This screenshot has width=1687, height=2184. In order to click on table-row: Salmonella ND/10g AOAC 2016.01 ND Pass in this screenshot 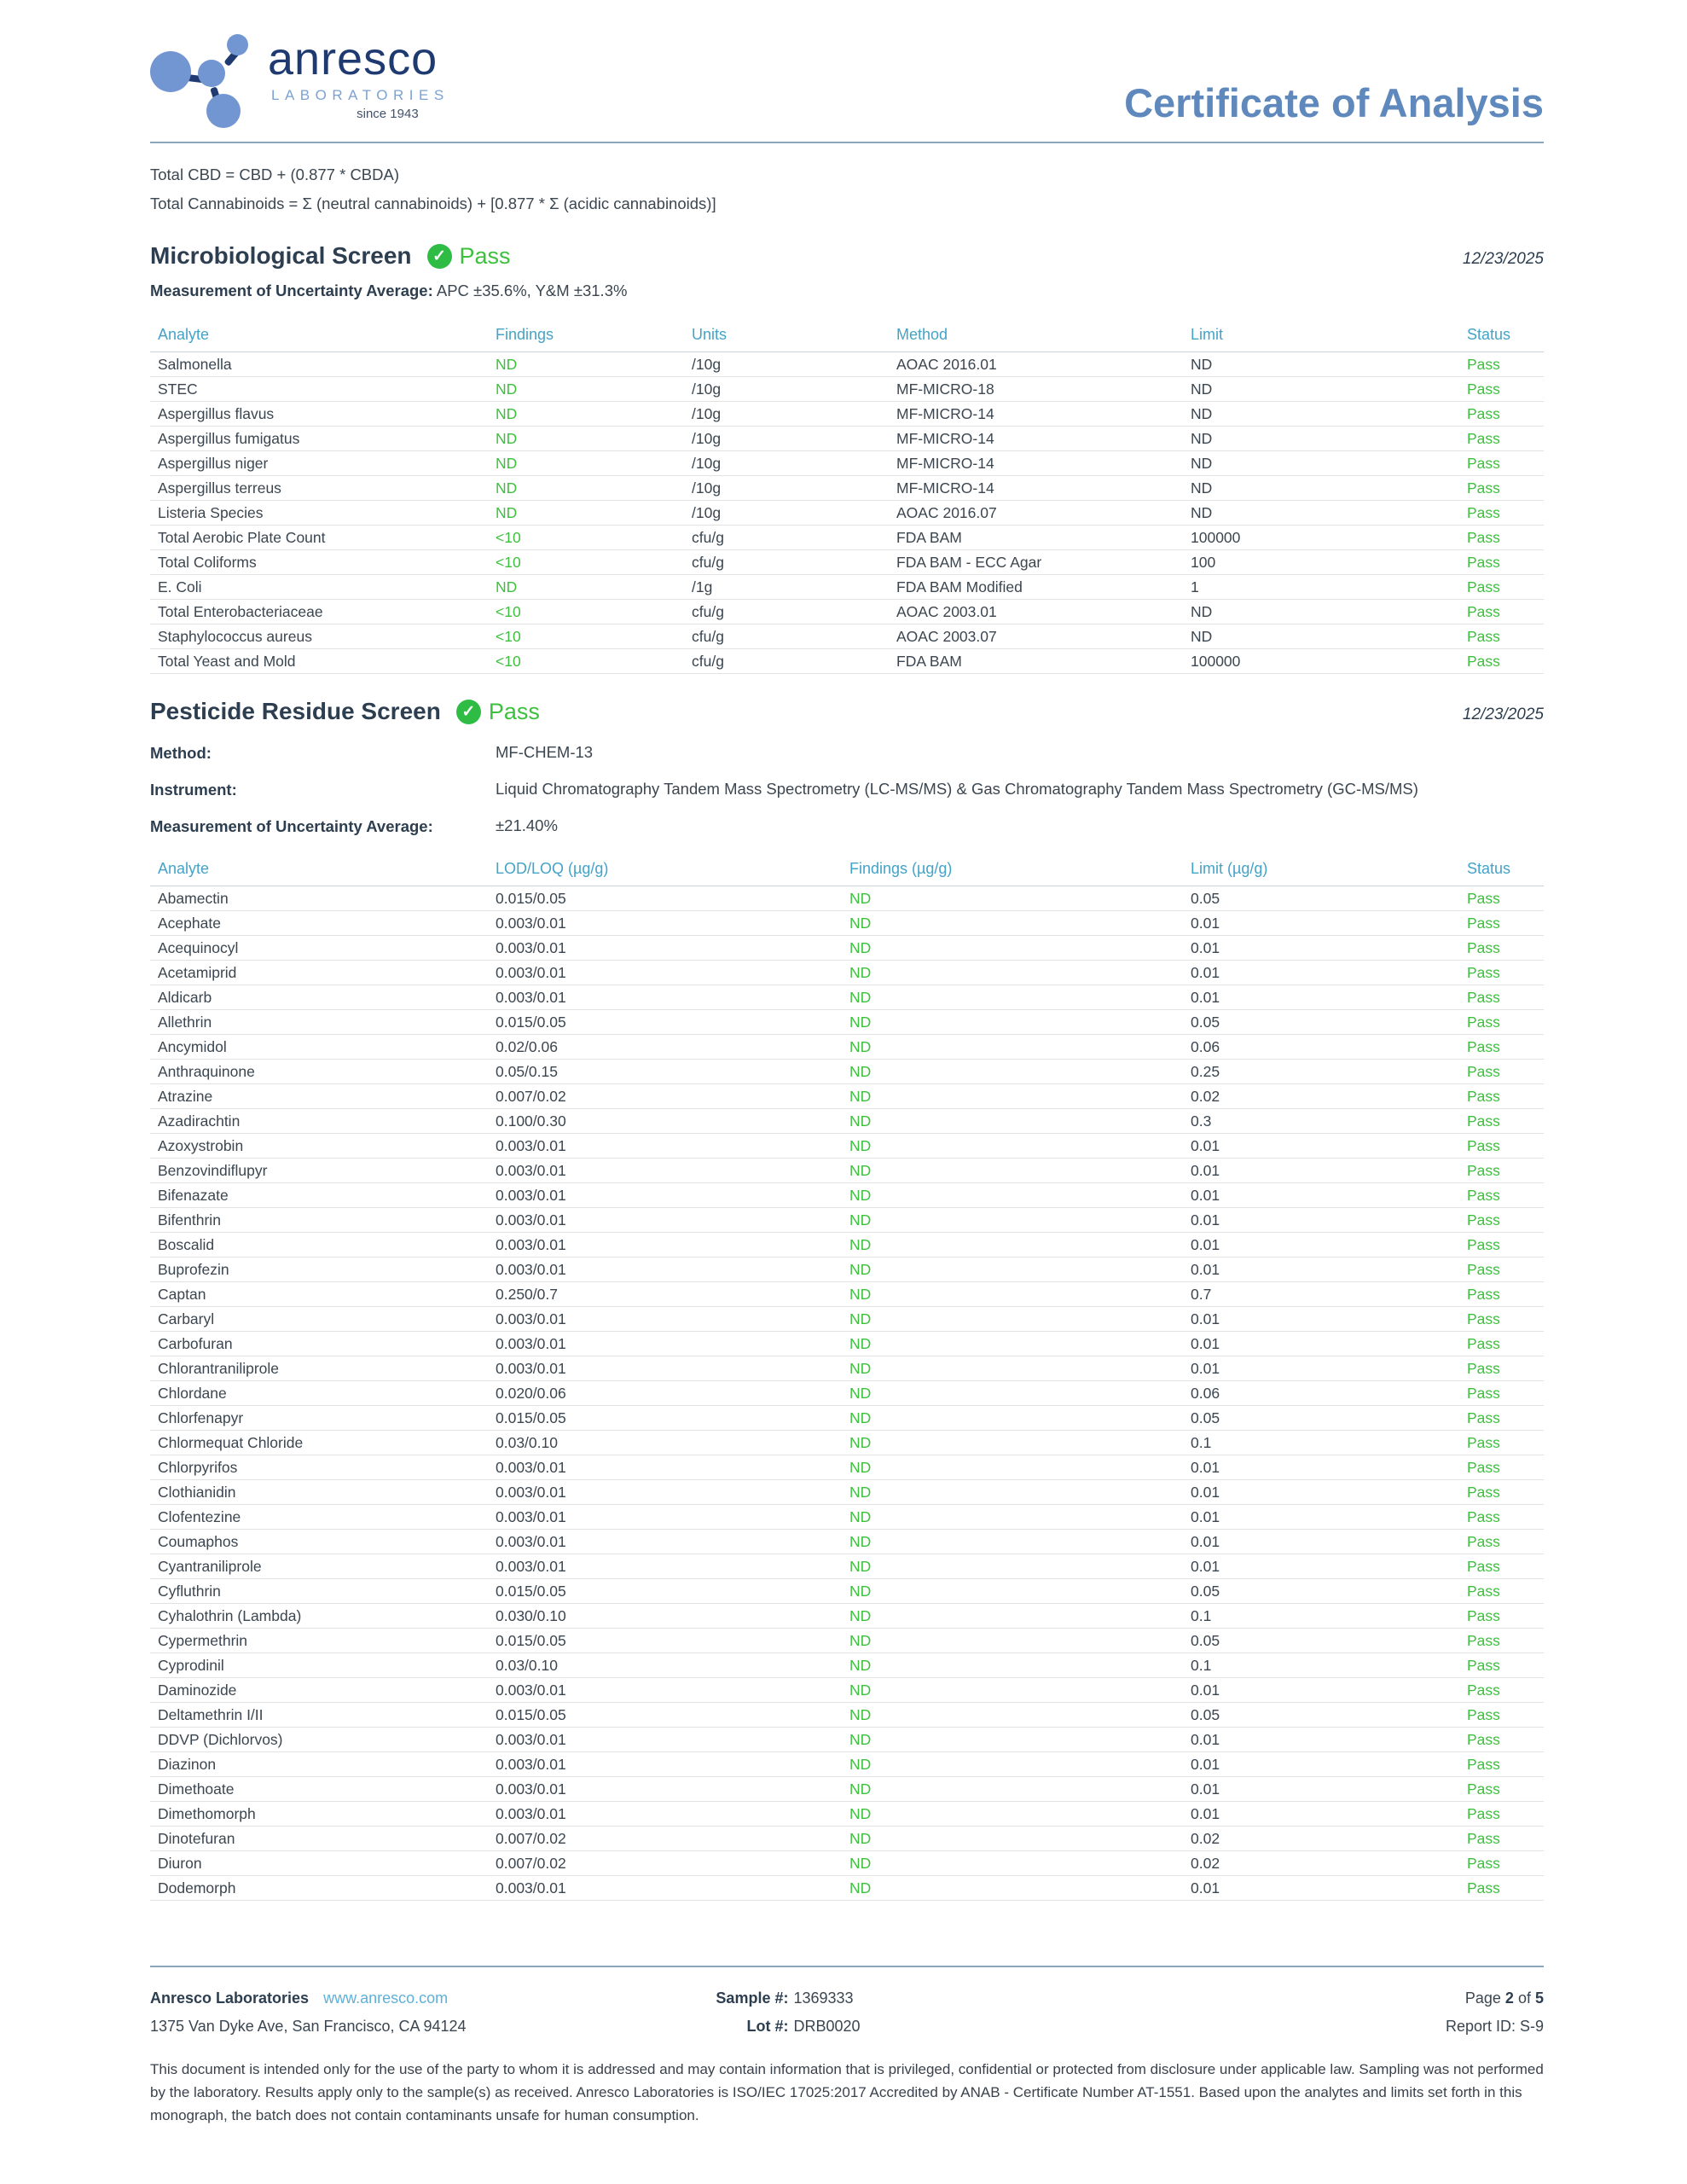, I will do `click(847, 364)`.